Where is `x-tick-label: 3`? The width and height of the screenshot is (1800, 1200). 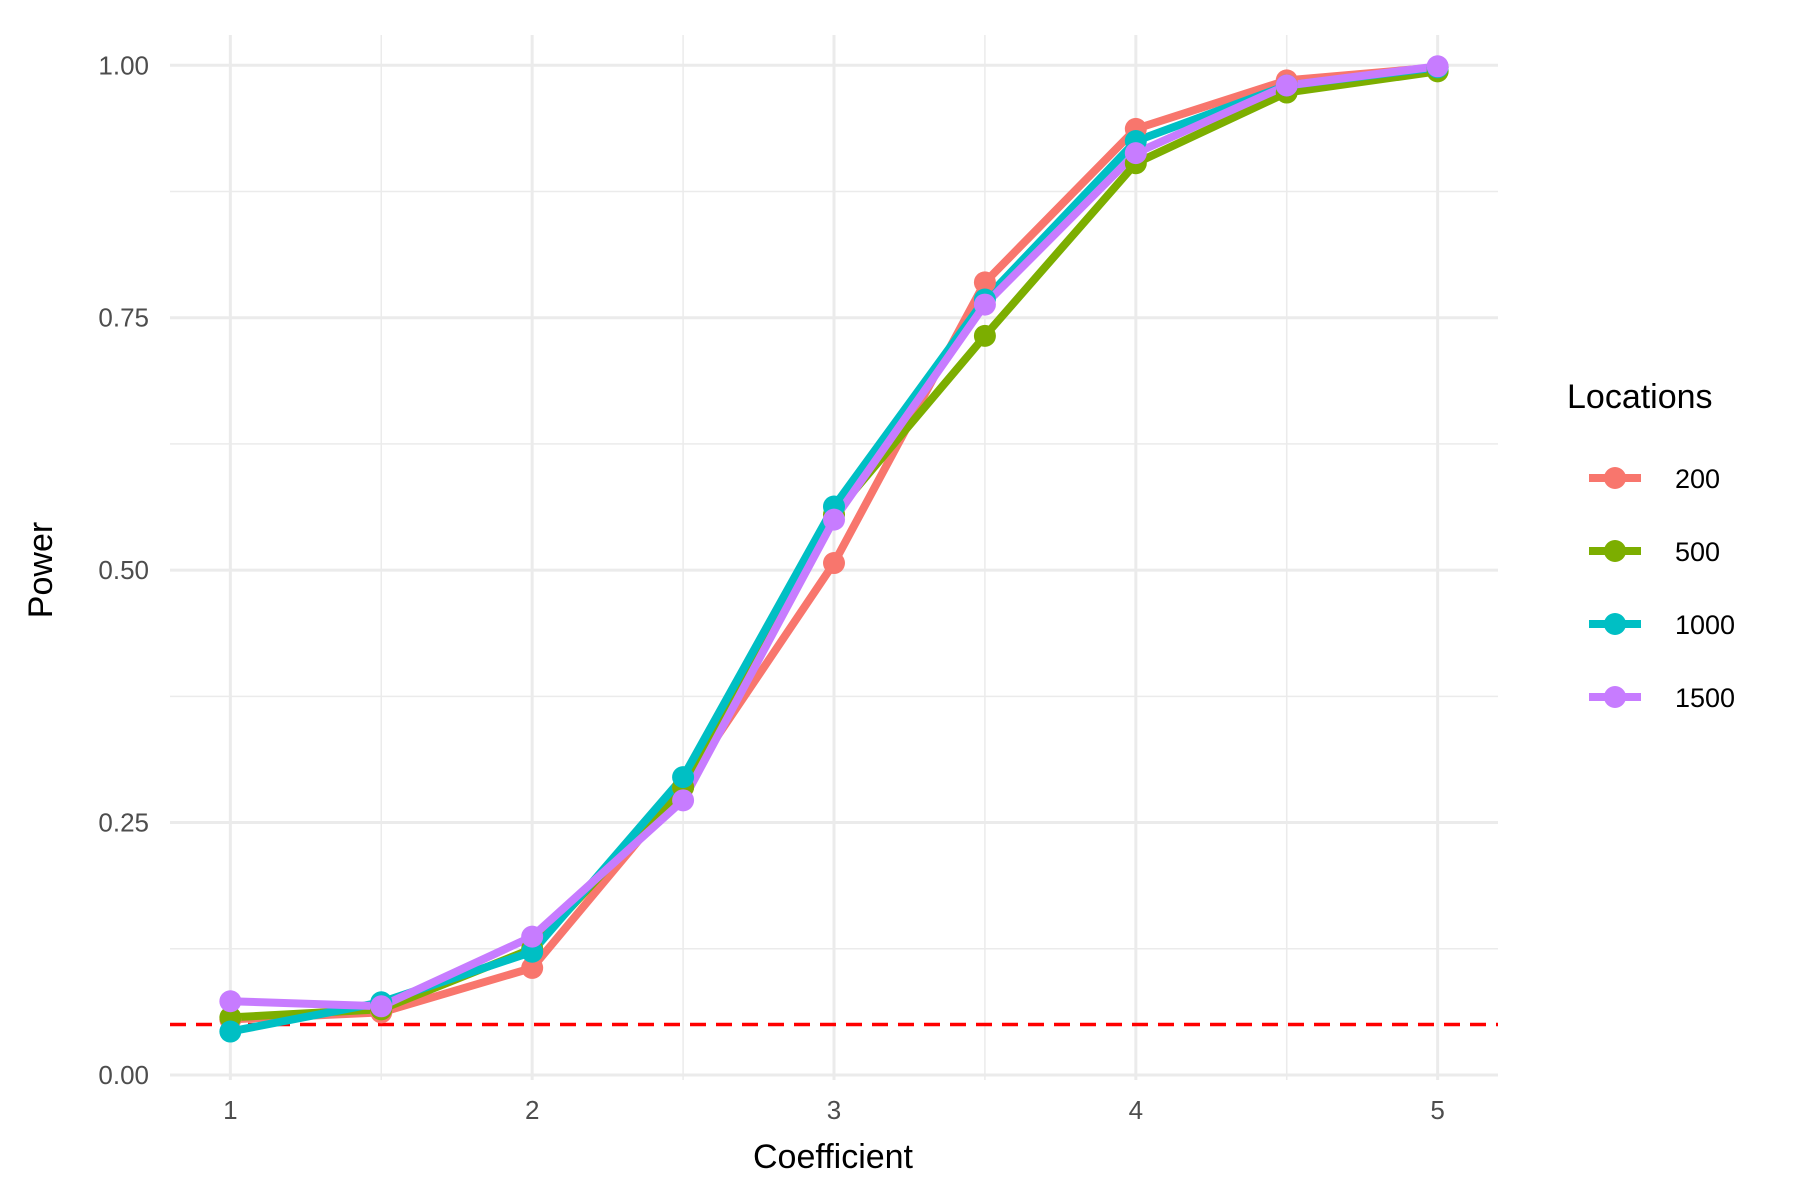 x-tick-label: 3 is located at coordinates (834, 1110).